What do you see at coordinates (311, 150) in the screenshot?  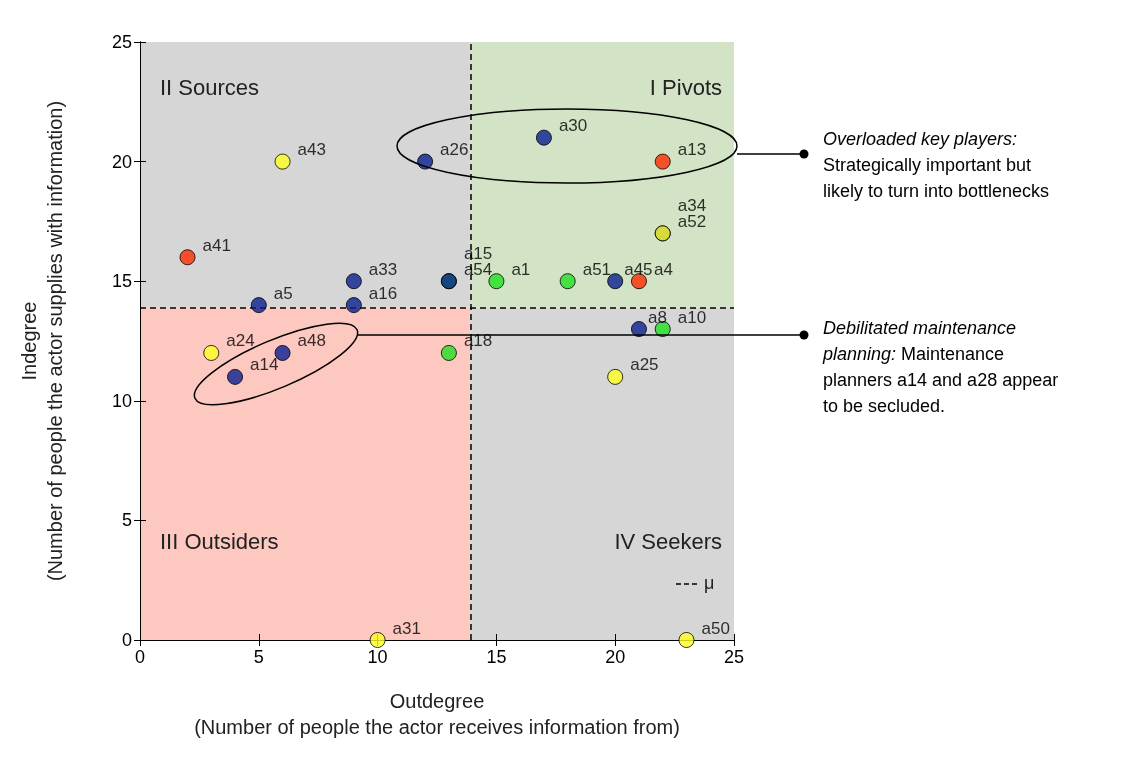 I see `data-label: a43` at bounding box center [311, 150].